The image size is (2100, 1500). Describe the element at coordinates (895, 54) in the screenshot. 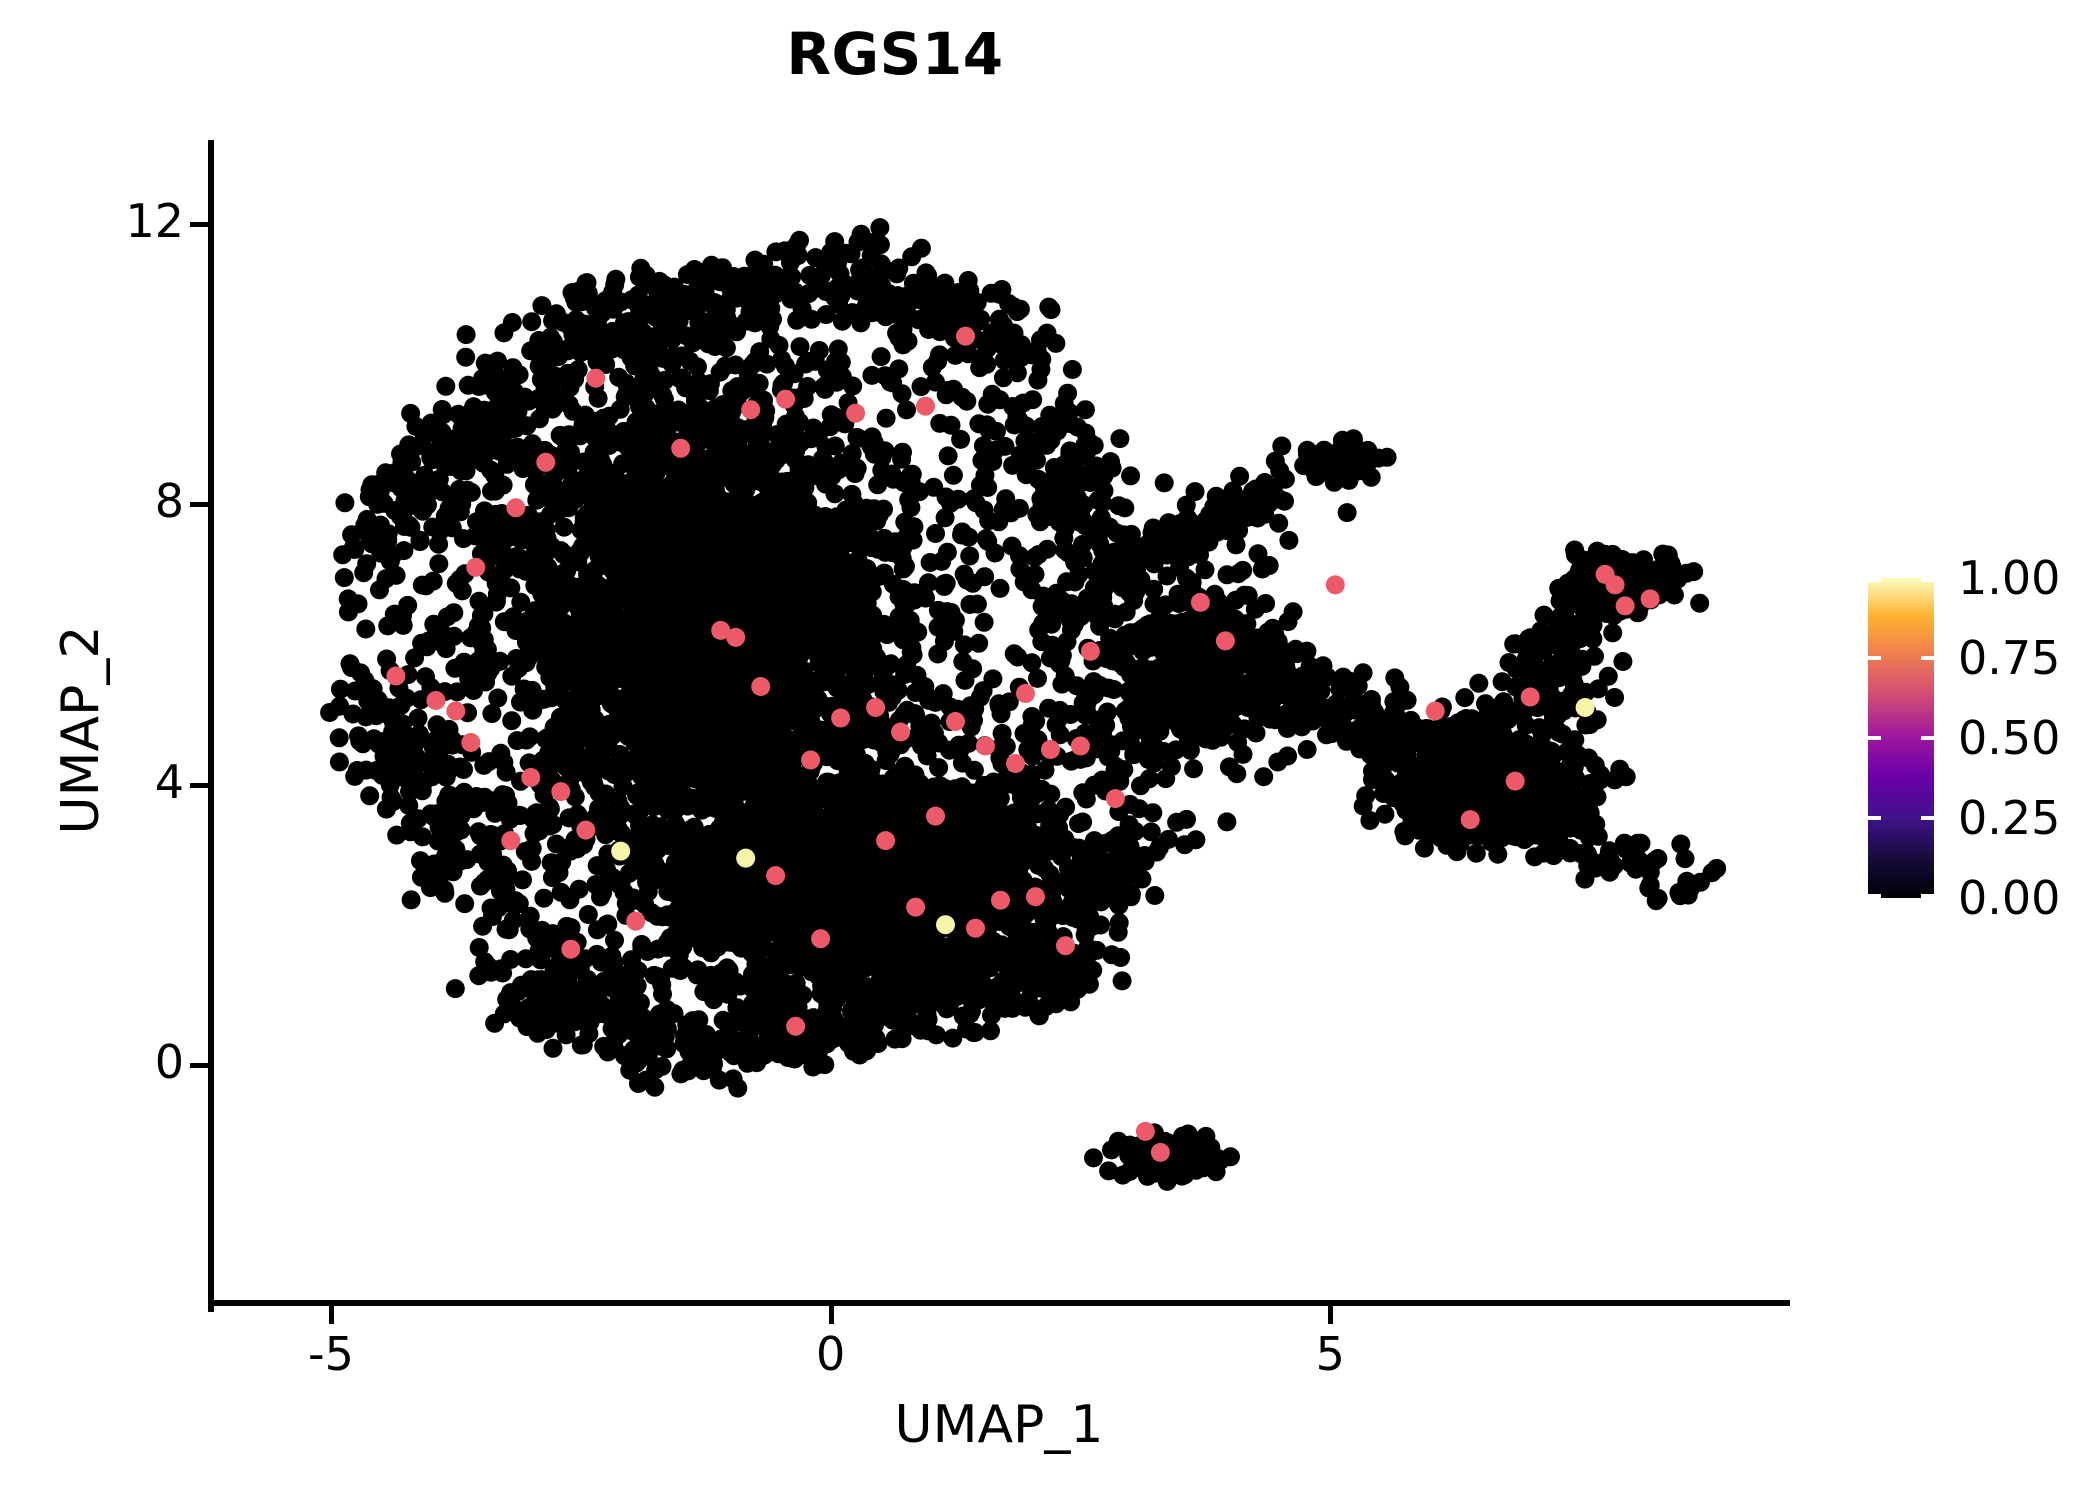

I see `page-title: RGS14` at that location.